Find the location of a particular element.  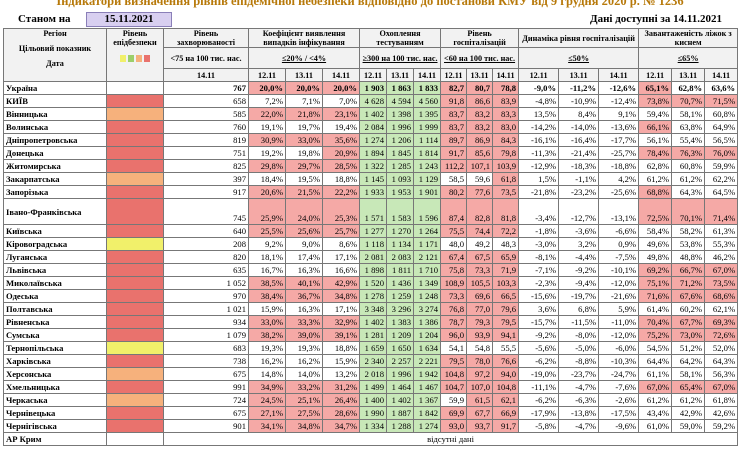

value-cell: 917 is located at coordinates (206, 192).